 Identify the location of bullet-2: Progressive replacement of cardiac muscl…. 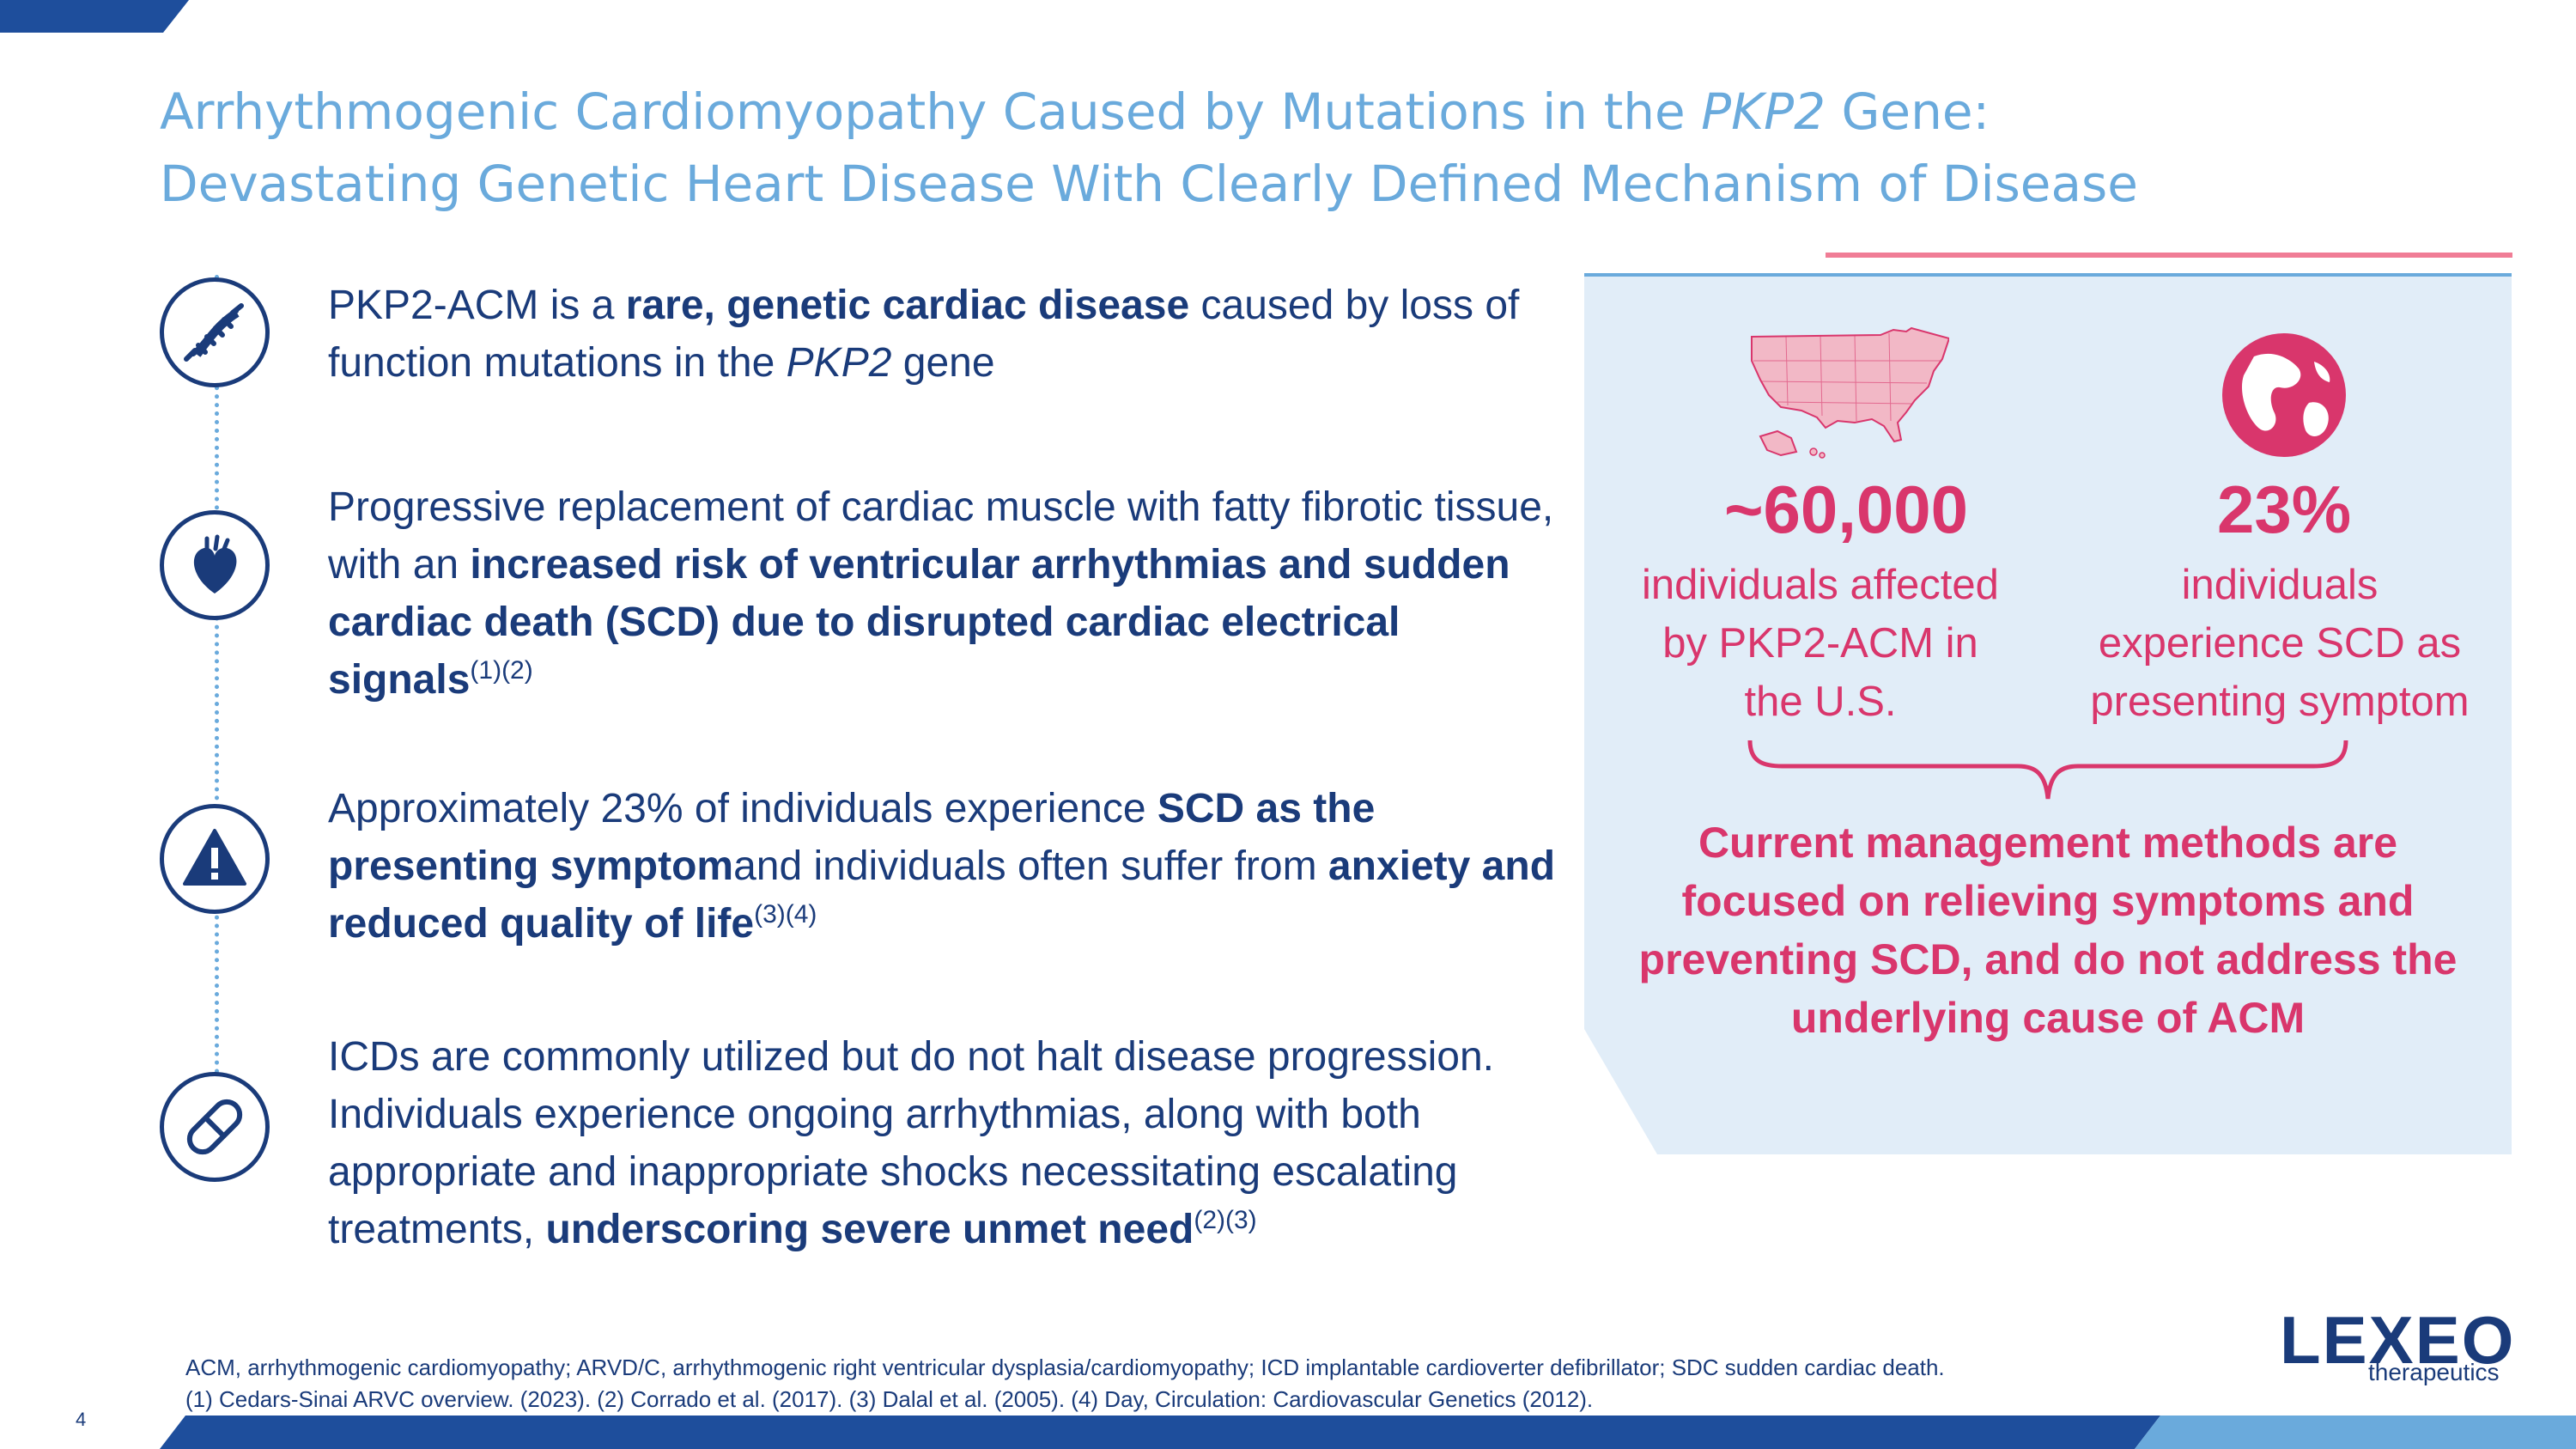
(941, 593).